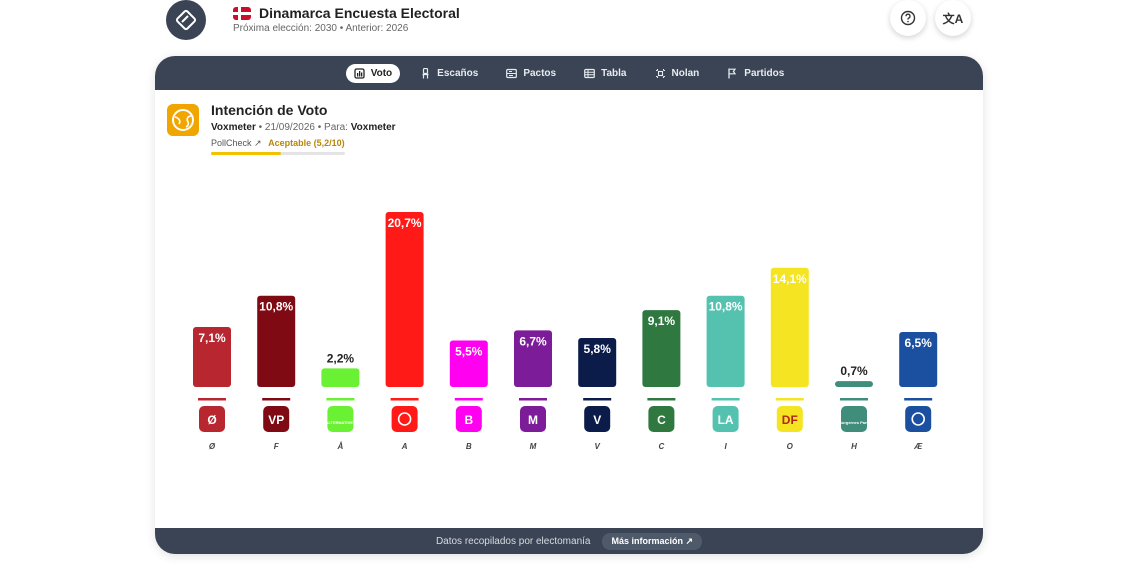  Describe the element at coordinates (854, 446) in the screenshot. I see `category-label: H` at that location.